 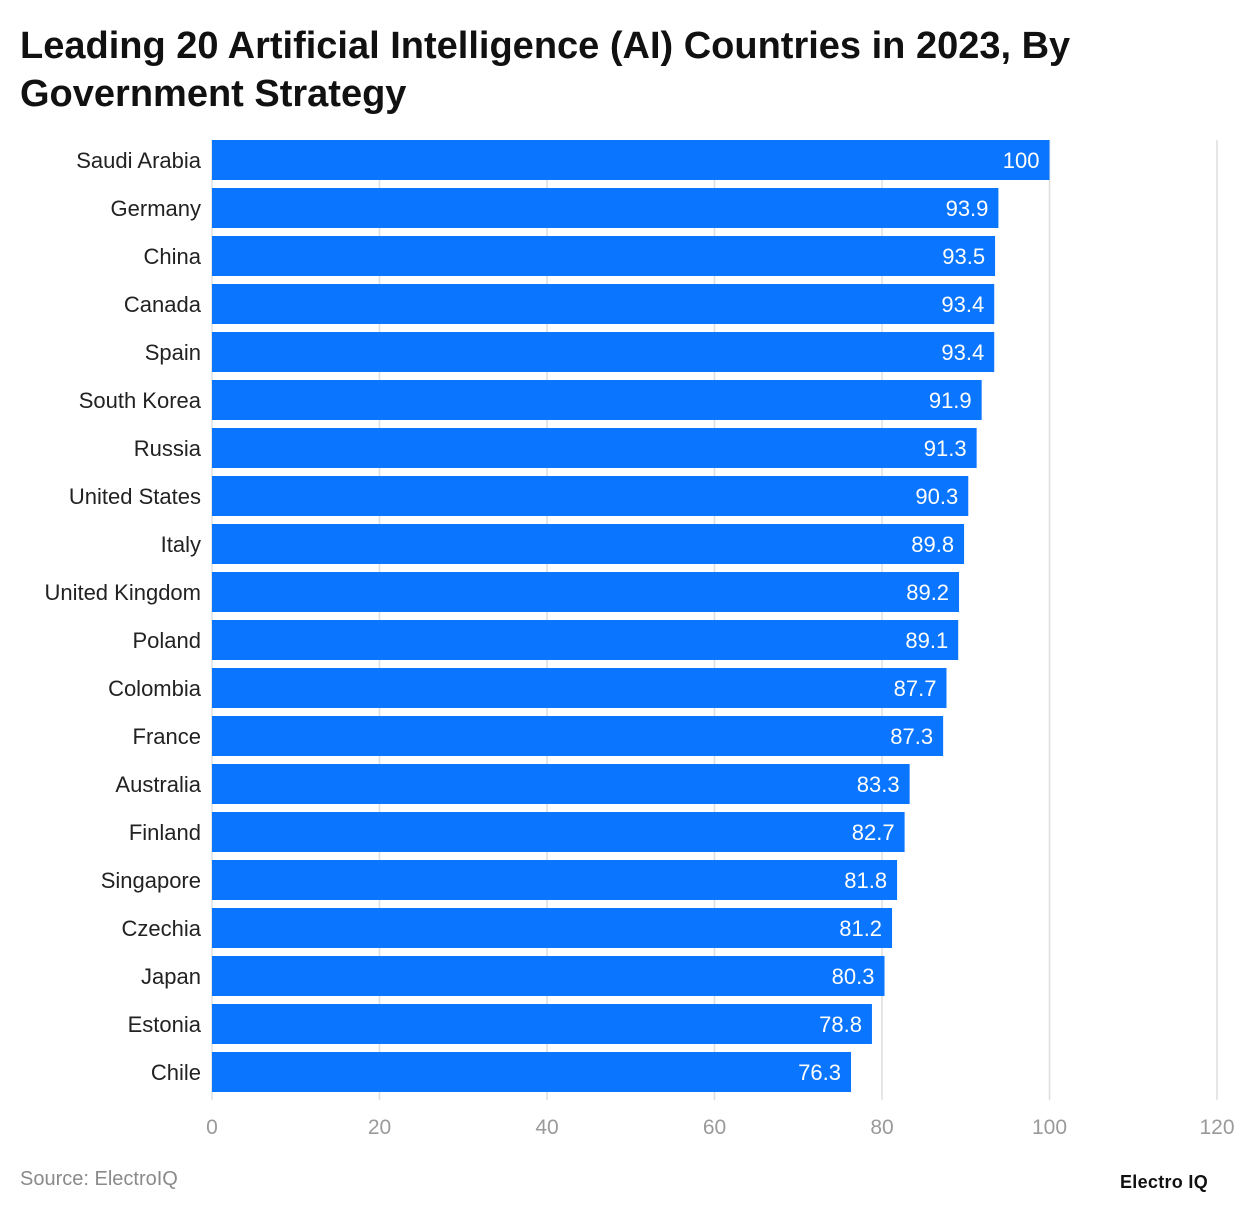 I want to click on category-label: Canada, so click(x=163, y=304).